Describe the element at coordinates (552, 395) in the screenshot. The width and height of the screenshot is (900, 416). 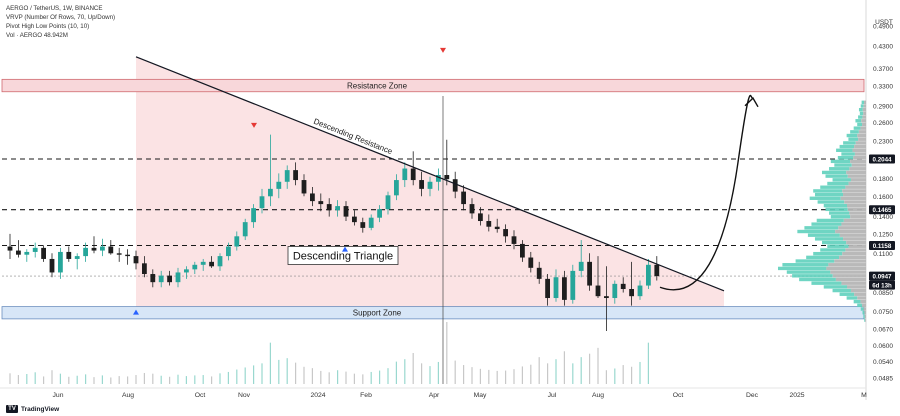
I see `x-tick-label: Jul` at that location.